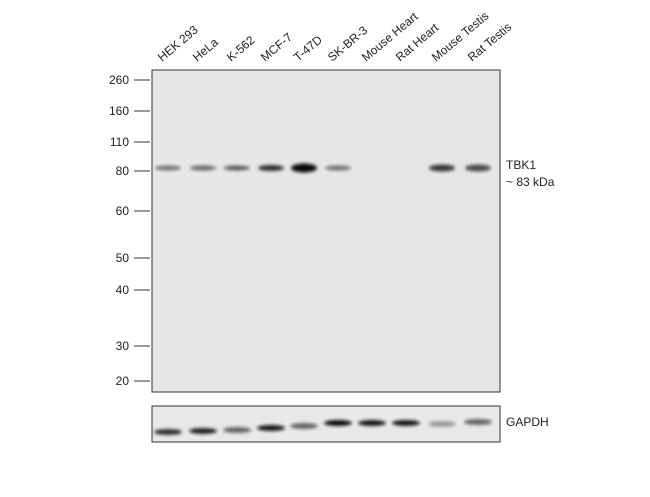 Image resolution: width=650 pixels, height=497 pixels. I want to click on marker-label: 160, so click(119, 111).